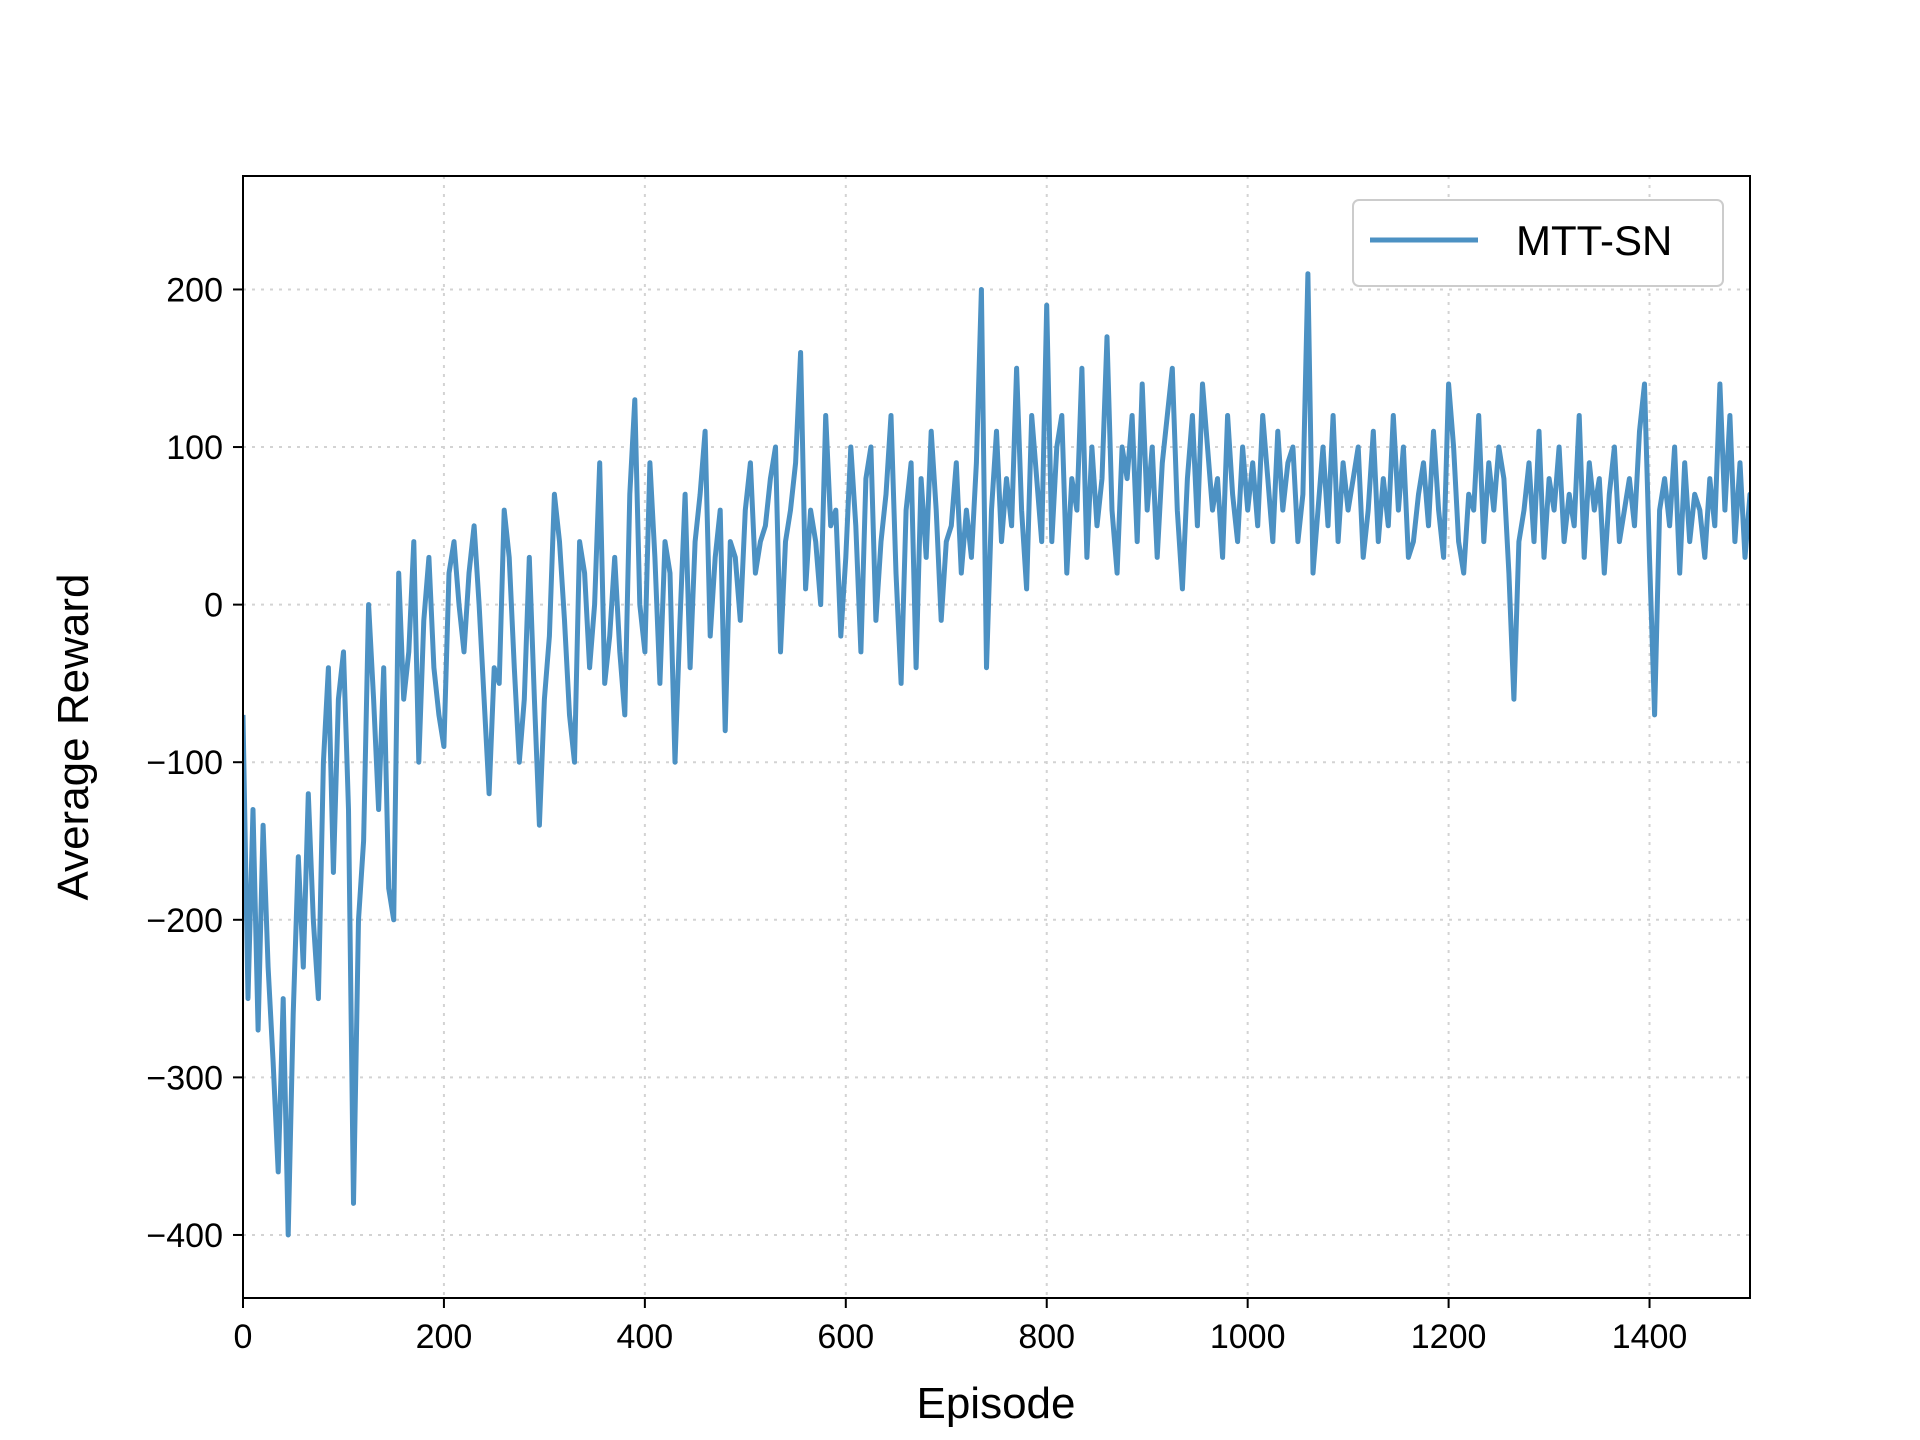  What do you see at coordinates (961, 1327) in the screenshot?
I see `x-axis: 0 200 400 600 800 1000 1200 1400` at bounding box center [961, 1327].